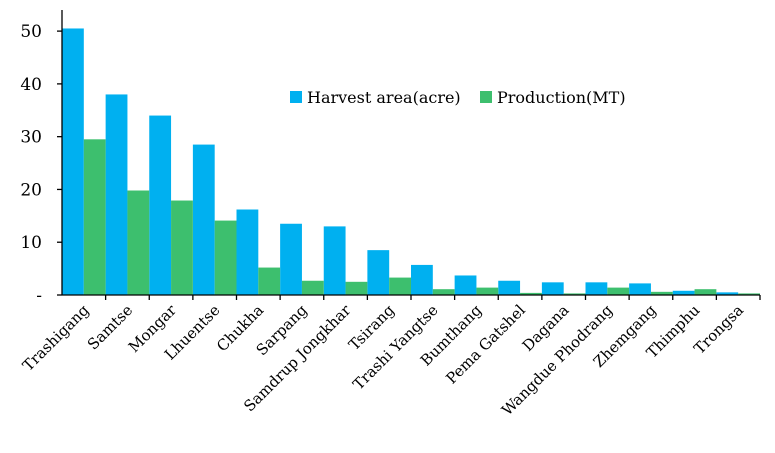 This screenshot has width=775, height=453. I want to click on y-tick-label-0: -, so click(39, 296).